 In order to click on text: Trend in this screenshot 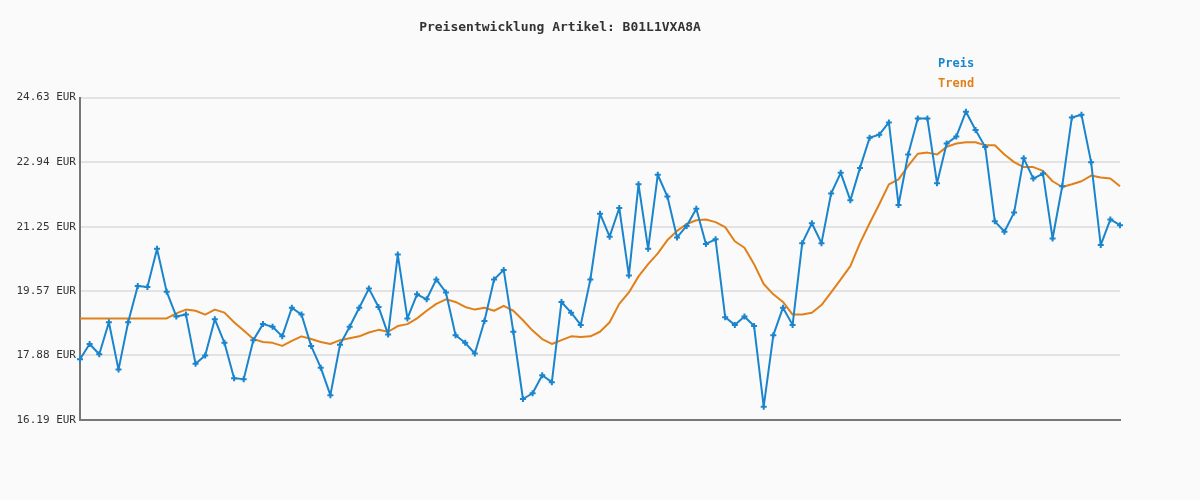, I will do `click(956, 82)`.